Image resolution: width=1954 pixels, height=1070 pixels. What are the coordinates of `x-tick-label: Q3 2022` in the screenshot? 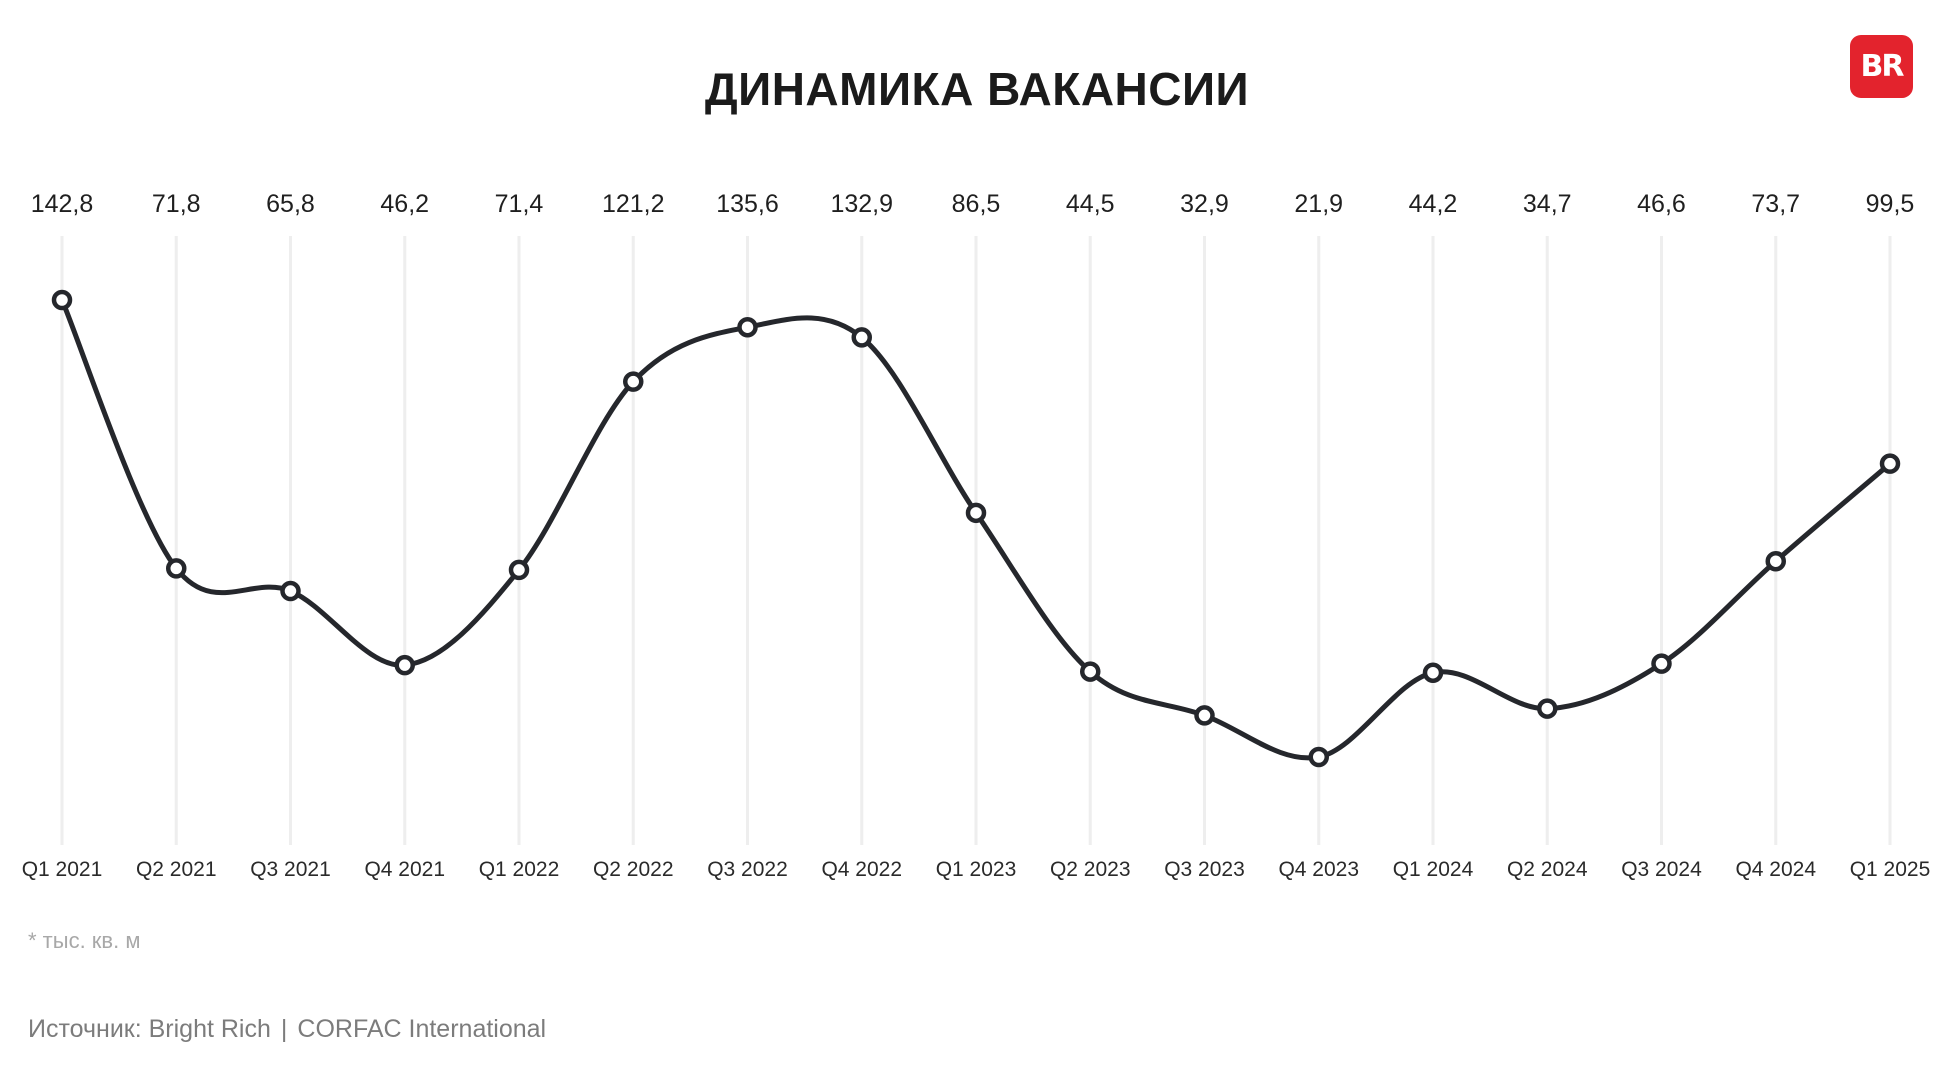 It's located at (747, 869).